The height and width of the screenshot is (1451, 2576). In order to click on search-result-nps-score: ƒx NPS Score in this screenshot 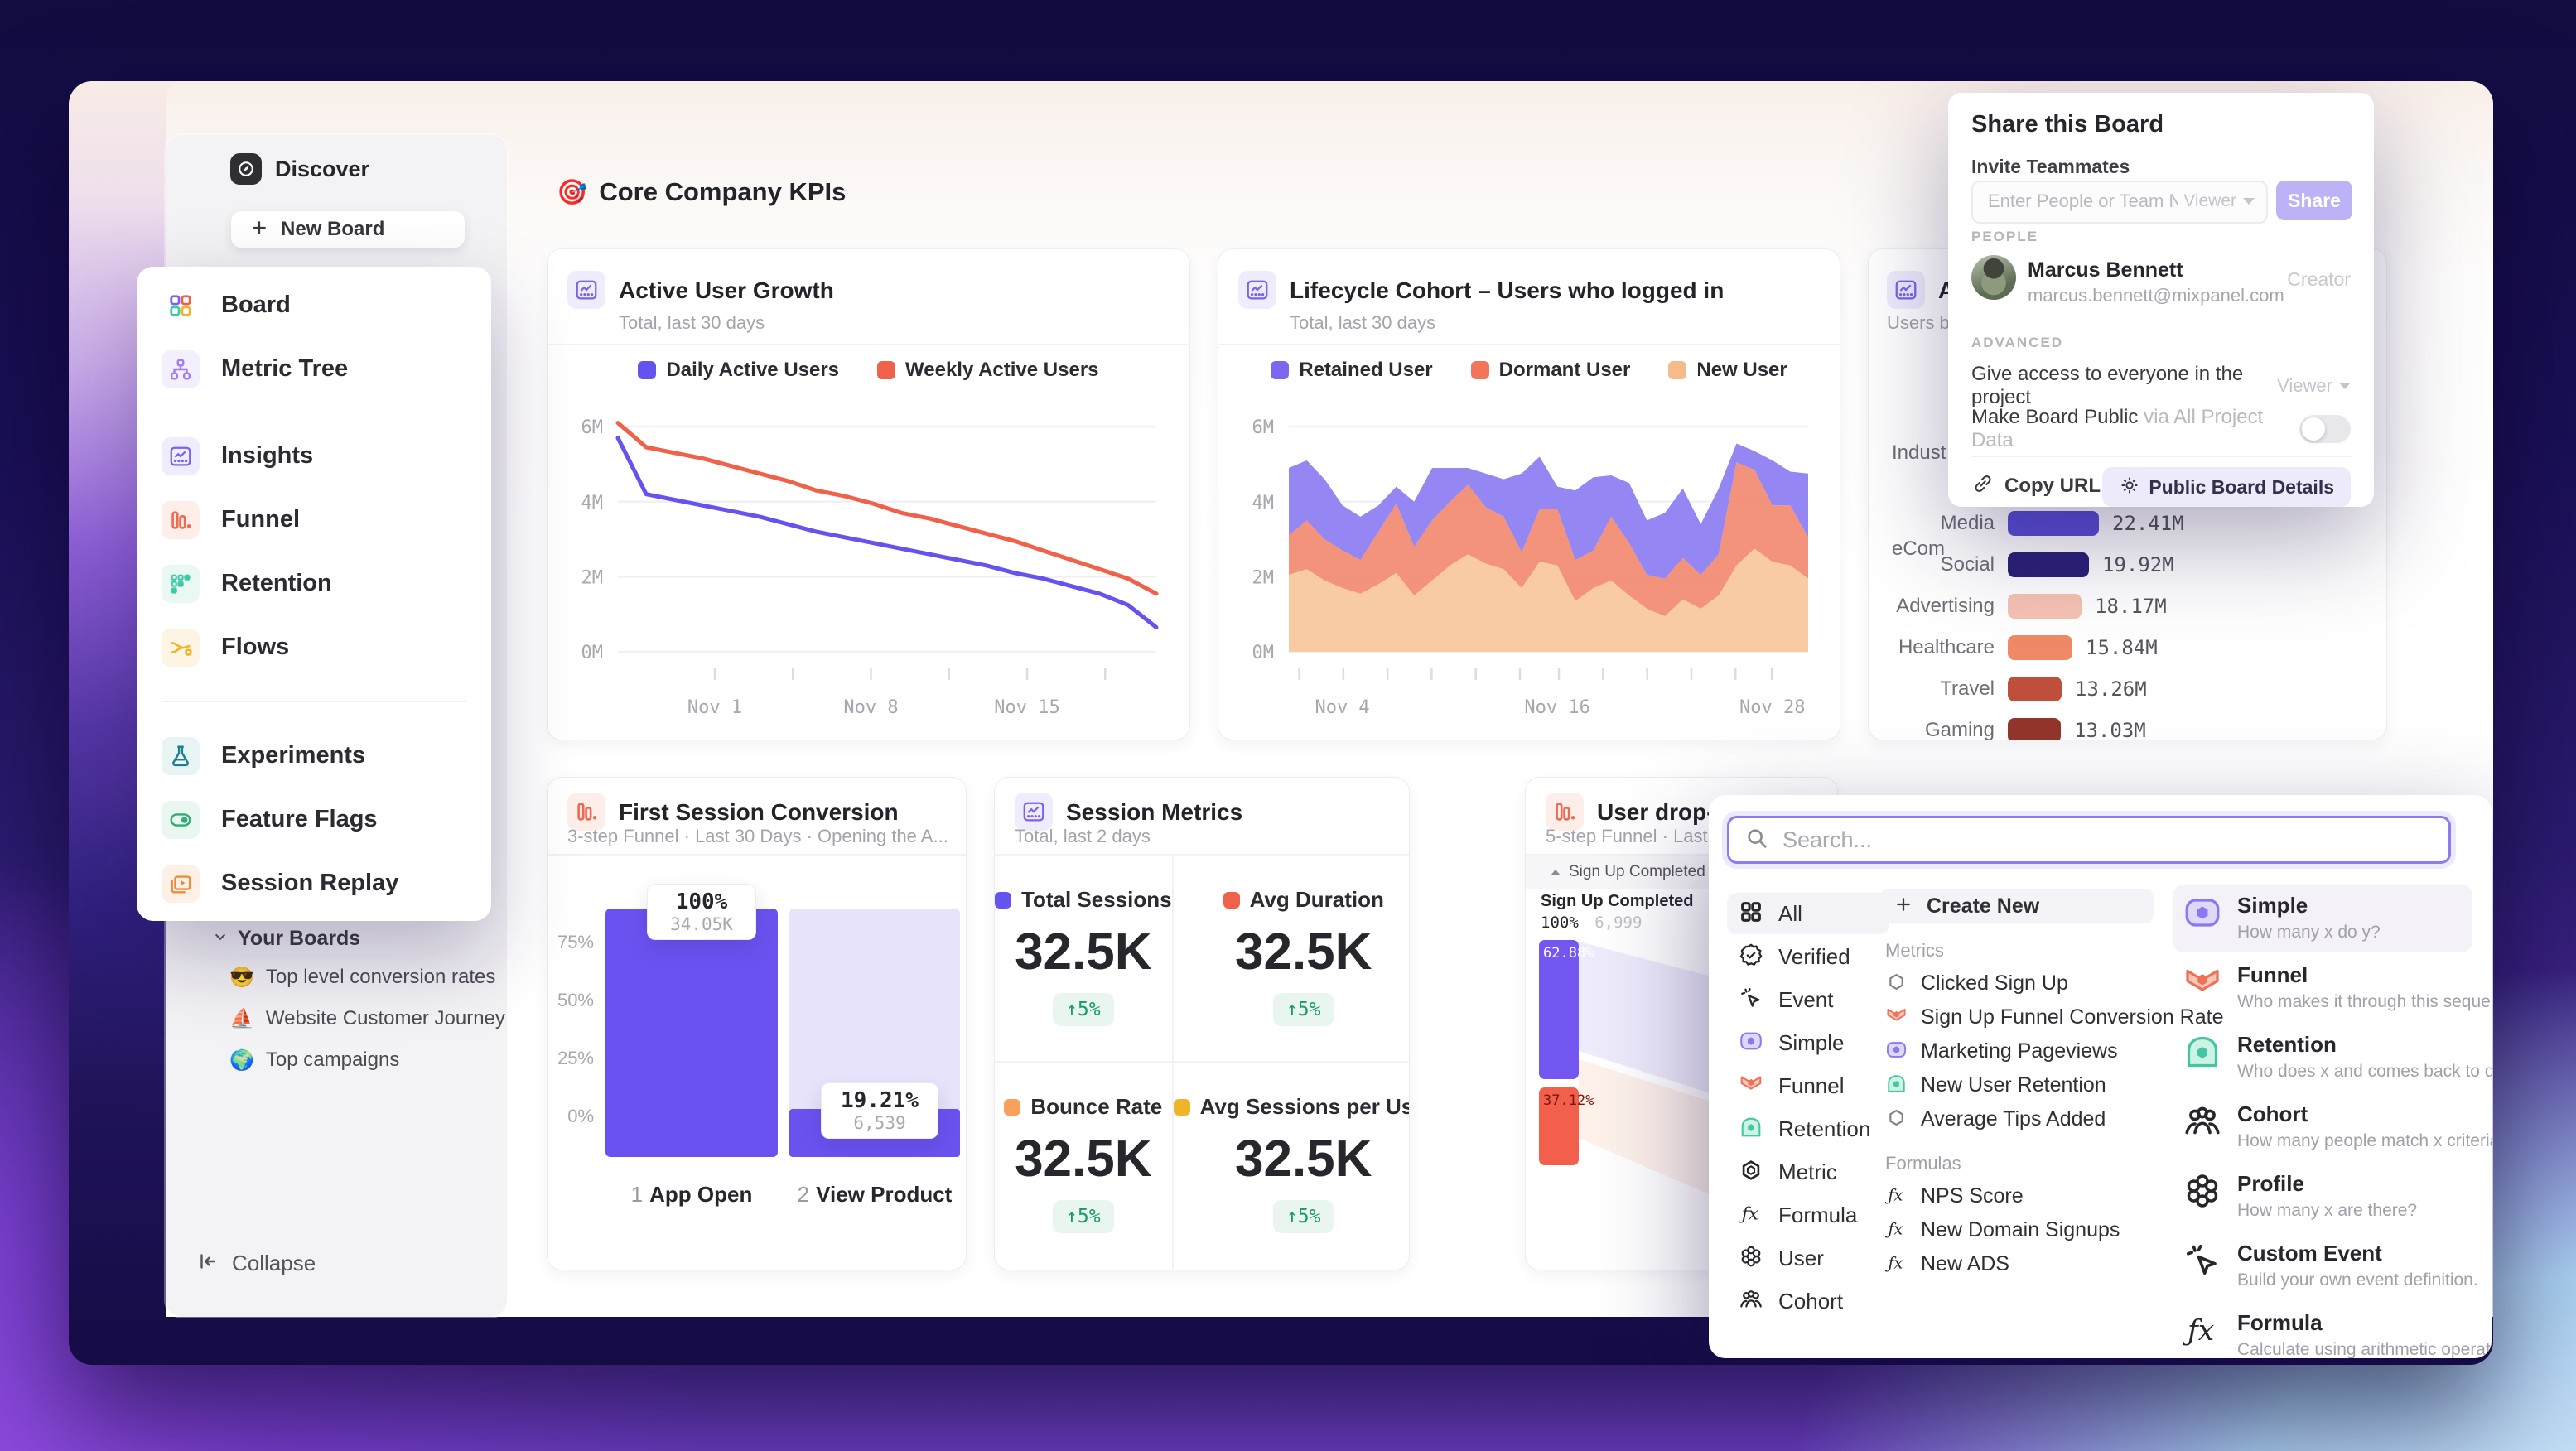, I will do `click(2017, 1196)`.